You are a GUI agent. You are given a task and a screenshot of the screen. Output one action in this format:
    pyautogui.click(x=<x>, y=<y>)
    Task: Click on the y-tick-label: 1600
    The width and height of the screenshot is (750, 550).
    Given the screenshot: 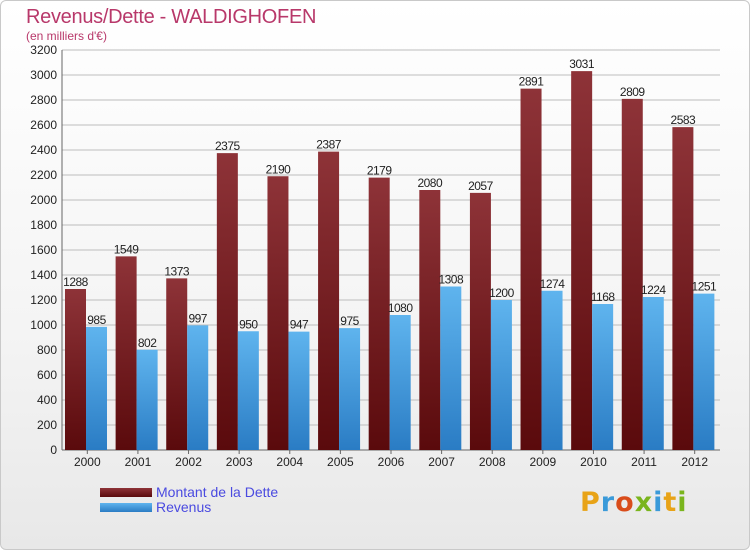 What is the action you would take?
    pyautogui.click(x=43, y=250)
    